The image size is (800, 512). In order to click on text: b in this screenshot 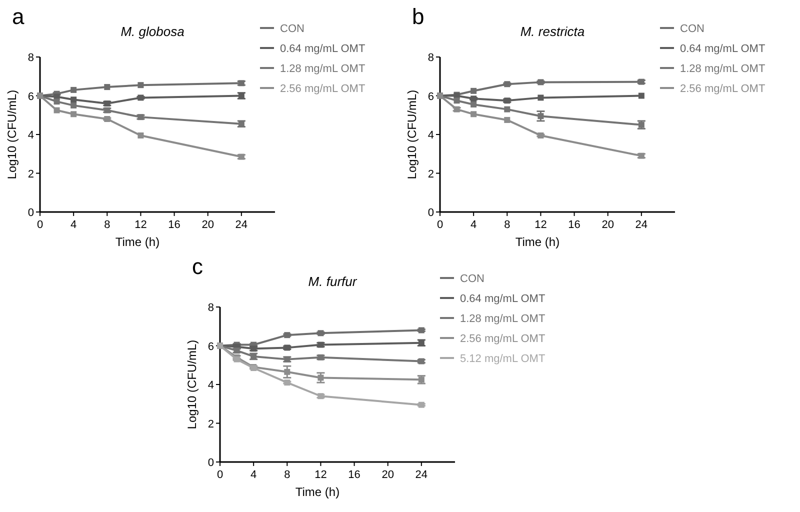, I will do `click(418, 16)`.